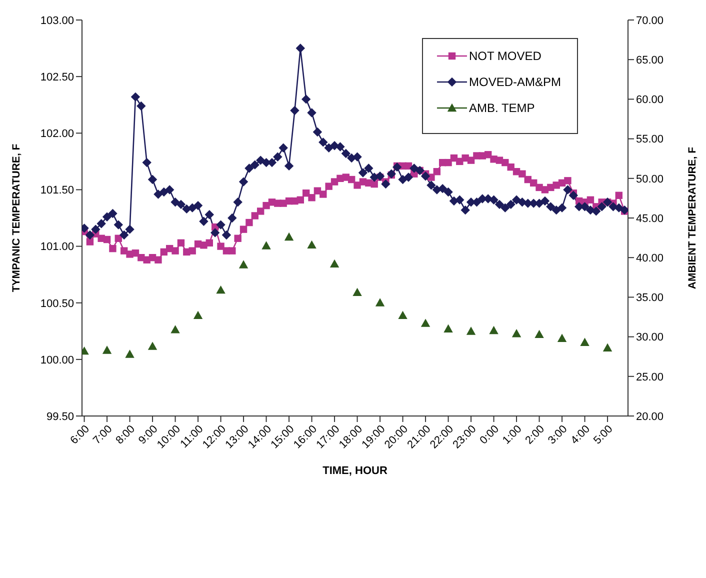 The height and width of the screenshot is (578, 706). What do you see at coordinates (580, 435) in the screenshot?
I see `x-tick-label: 4:00` at bounding box center [580, 435].